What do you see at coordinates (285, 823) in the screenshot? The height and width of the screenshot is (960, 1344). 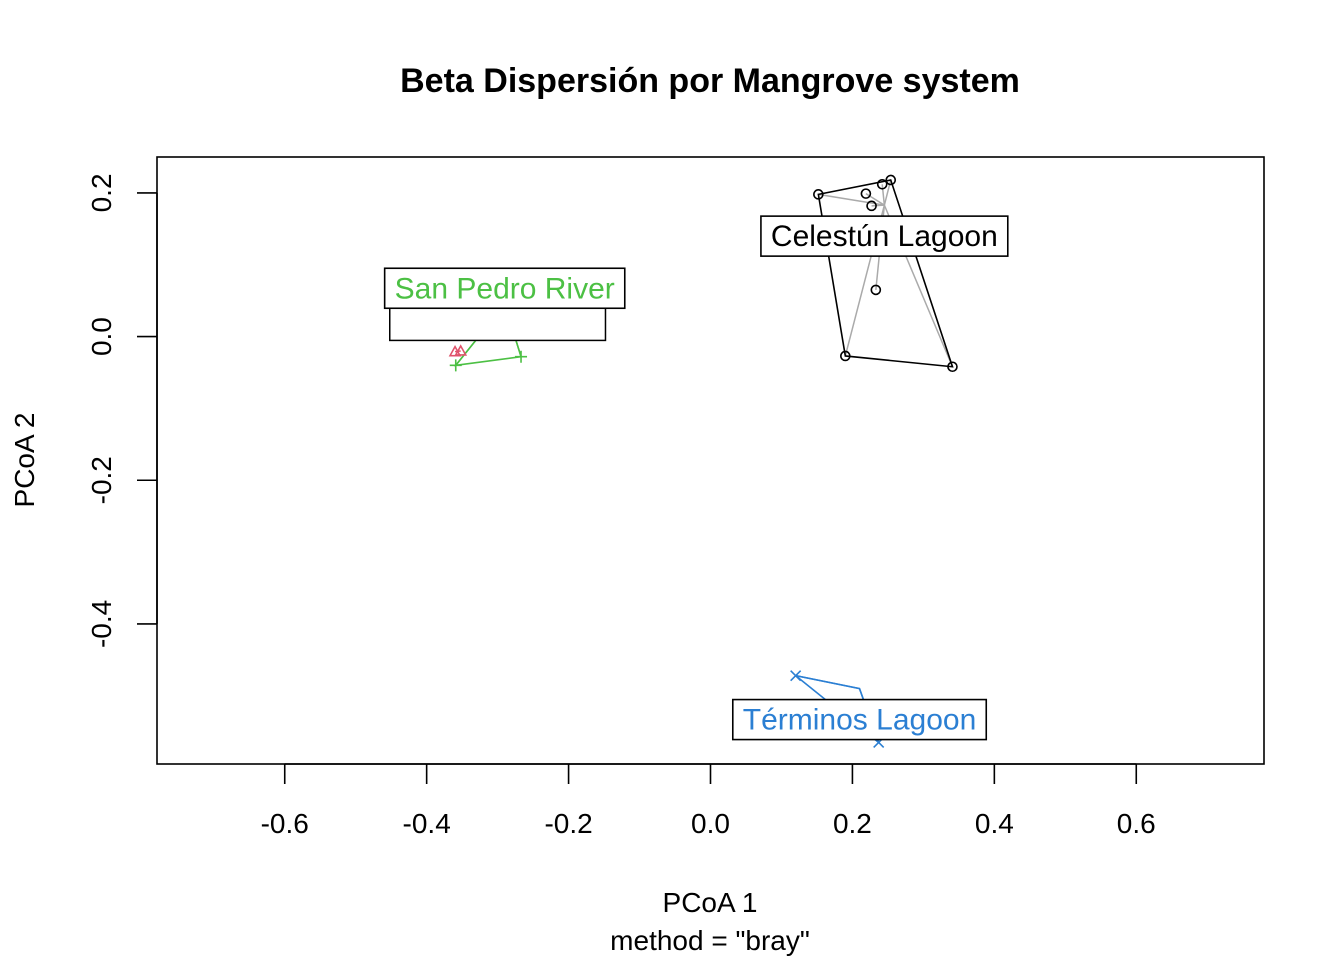 I see `x-tick-label: -0.6` at bounding box center [285, 823].